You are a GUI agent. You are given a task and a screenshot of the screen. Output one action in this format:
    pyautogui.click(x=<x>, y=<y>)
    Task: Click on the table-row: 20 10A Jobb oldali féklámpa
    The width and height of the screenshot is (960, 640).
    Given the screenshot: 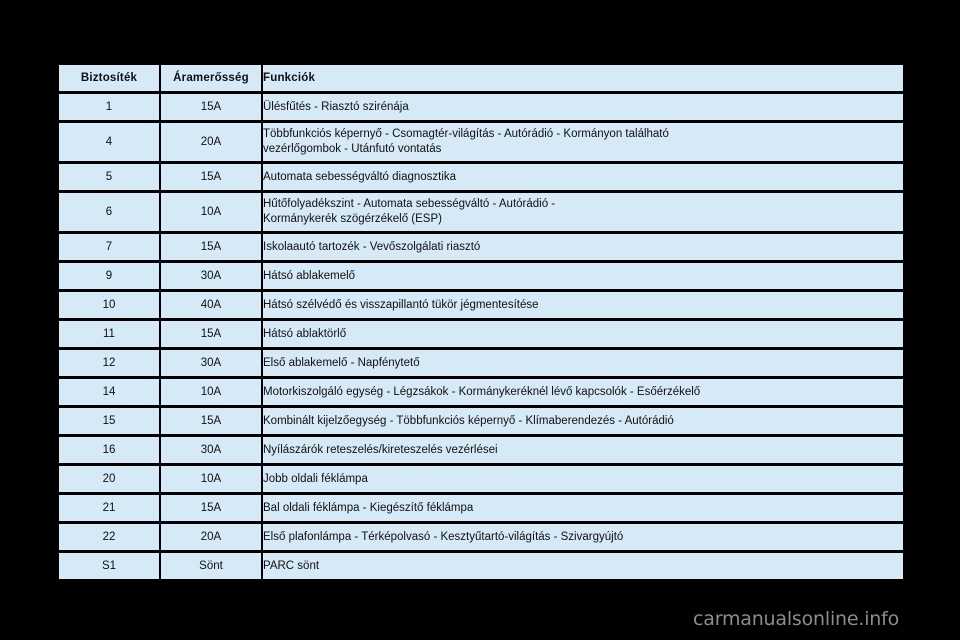 What is the action you would take?
    pyautogui.click(x=481, y=479)
    